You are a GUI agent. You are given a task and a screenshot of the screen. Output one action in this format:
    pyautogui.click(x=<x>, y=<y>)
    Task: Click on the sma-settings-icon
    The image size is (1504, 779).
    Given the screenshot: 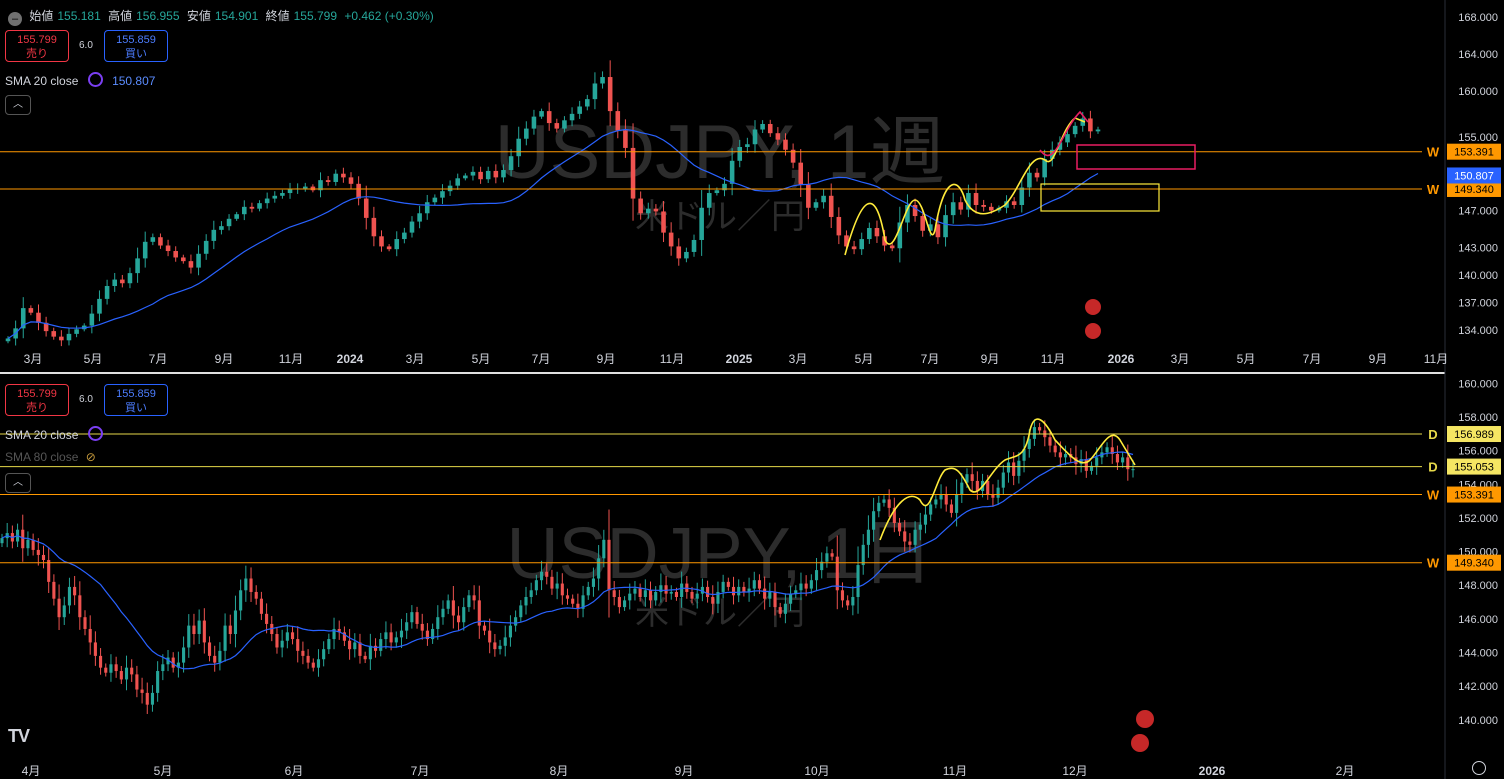 What is the action you would take?
    pyautogui.click(x=95, y=79)
    